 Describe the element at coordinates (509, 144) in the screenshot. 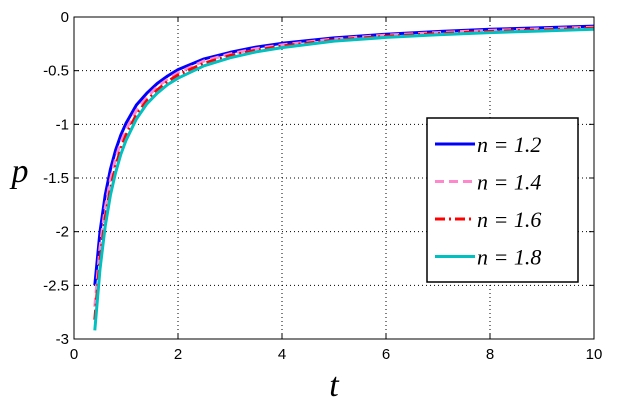

I see `legend-label-0: n = 1.2` at that location.